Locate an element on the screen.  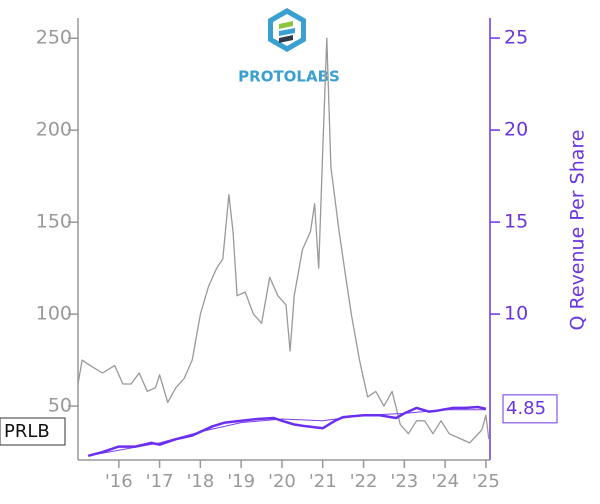
x-tick-label: '22 is located at coordinates (364, 481).